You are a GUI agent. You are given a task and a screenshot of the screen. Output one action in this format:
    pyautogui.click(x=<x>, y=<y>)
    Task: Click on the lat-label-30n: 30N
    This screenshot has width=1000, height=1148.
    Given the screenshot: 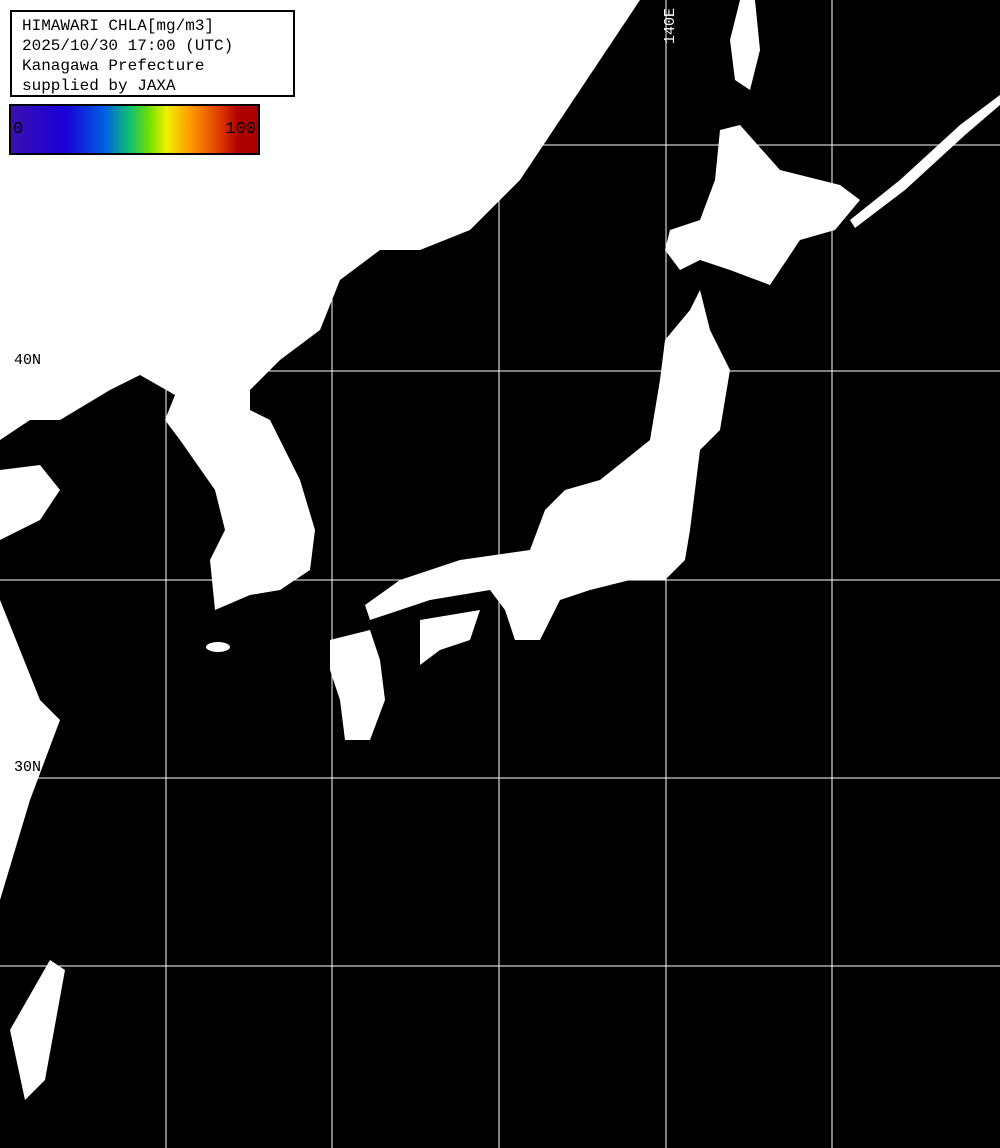 What is the action you would take?
    pyautogui.click(x=28, y=767)
    